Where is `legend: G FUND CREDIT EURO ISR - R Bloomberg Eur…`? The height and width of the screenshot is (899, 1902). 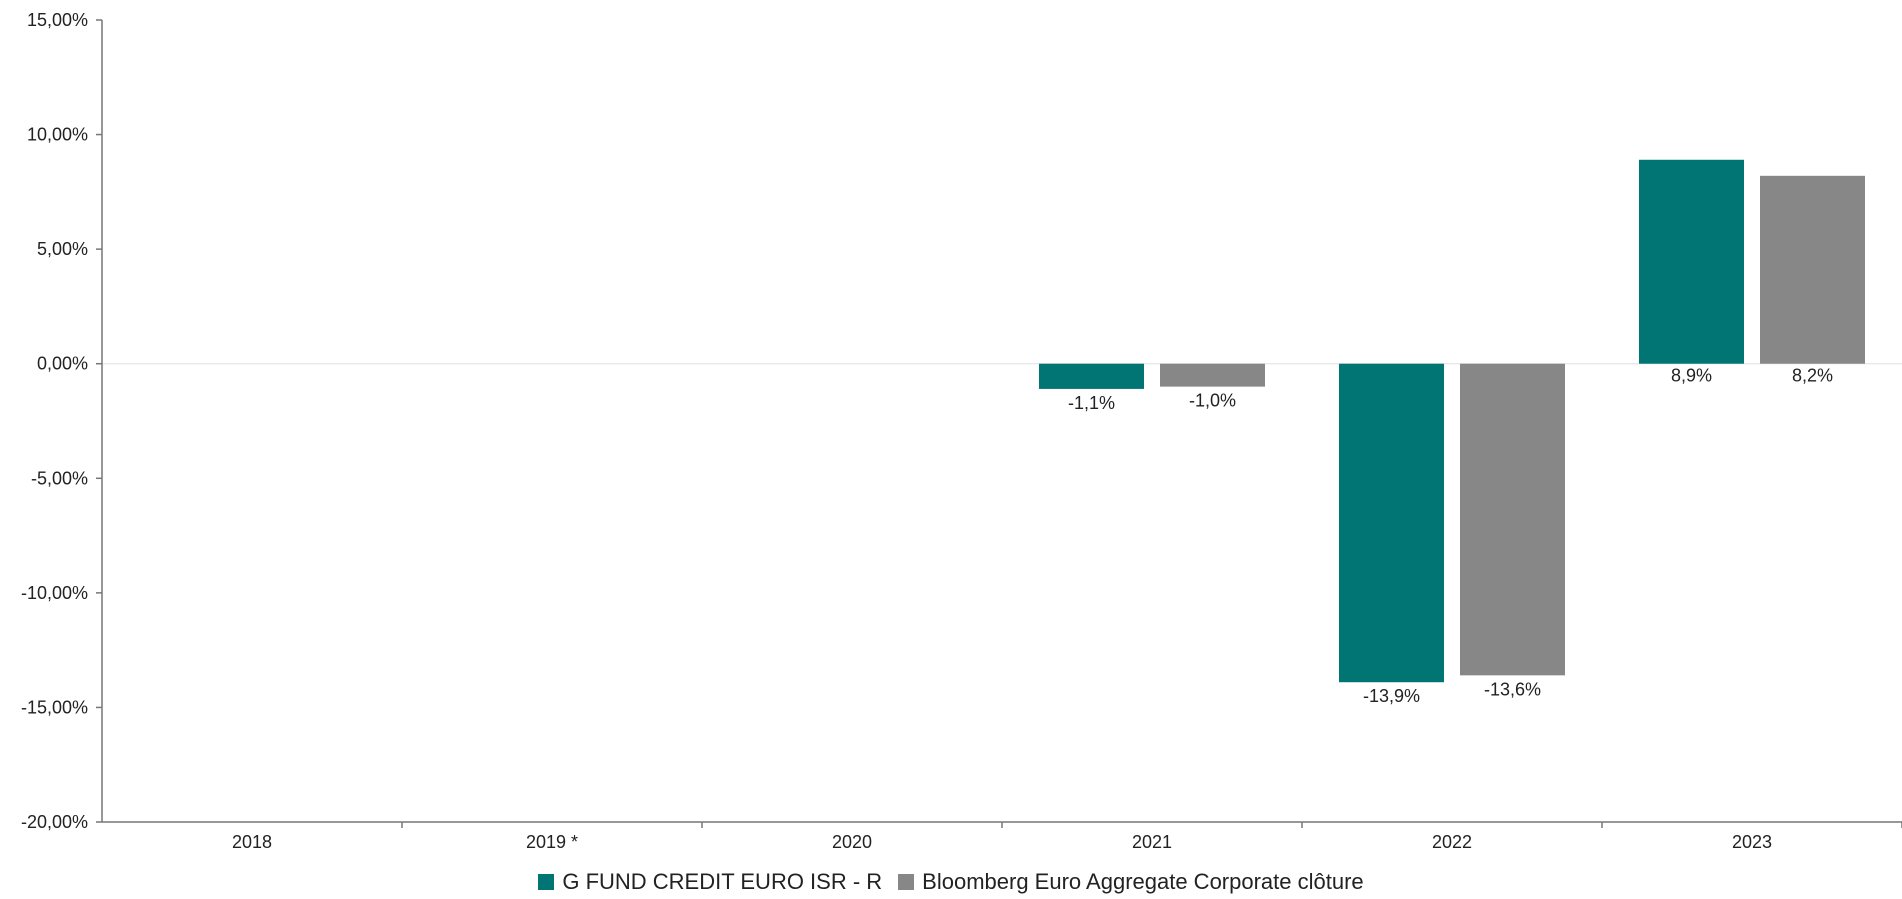
legend: G FUND CREDIT EURO ISR - R Bloomberg Eur… is located at coordinates (951, 882).